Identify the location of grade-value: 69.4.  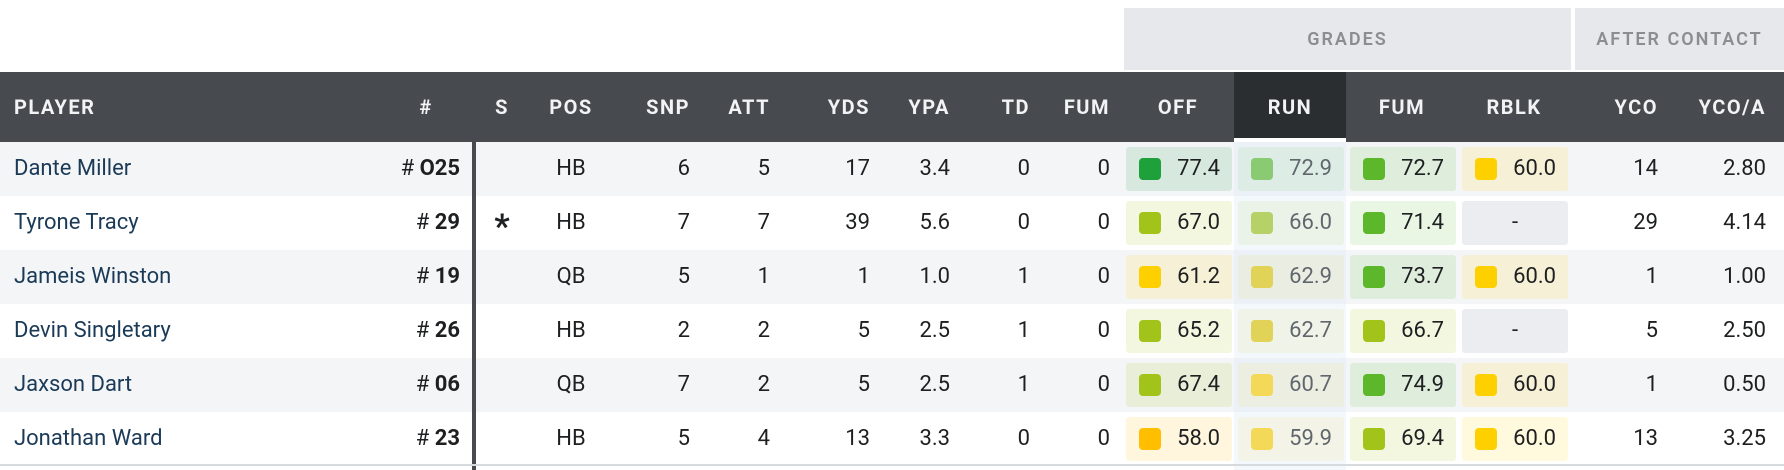
(1422, 438).